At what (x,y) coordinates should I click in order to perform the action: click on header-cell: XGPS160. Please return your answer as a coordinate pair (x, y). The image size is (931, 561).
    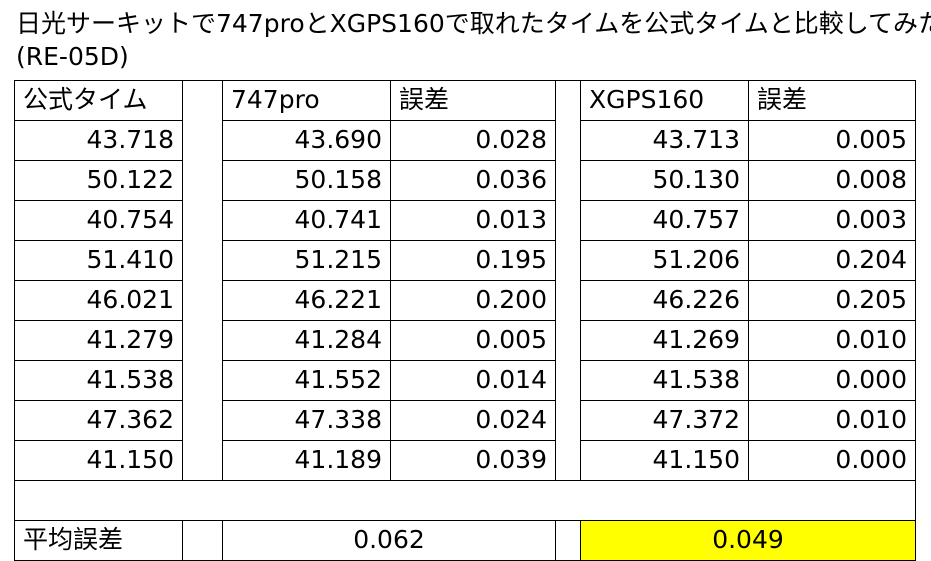
    Looking at the image, I should click on (664, 100).